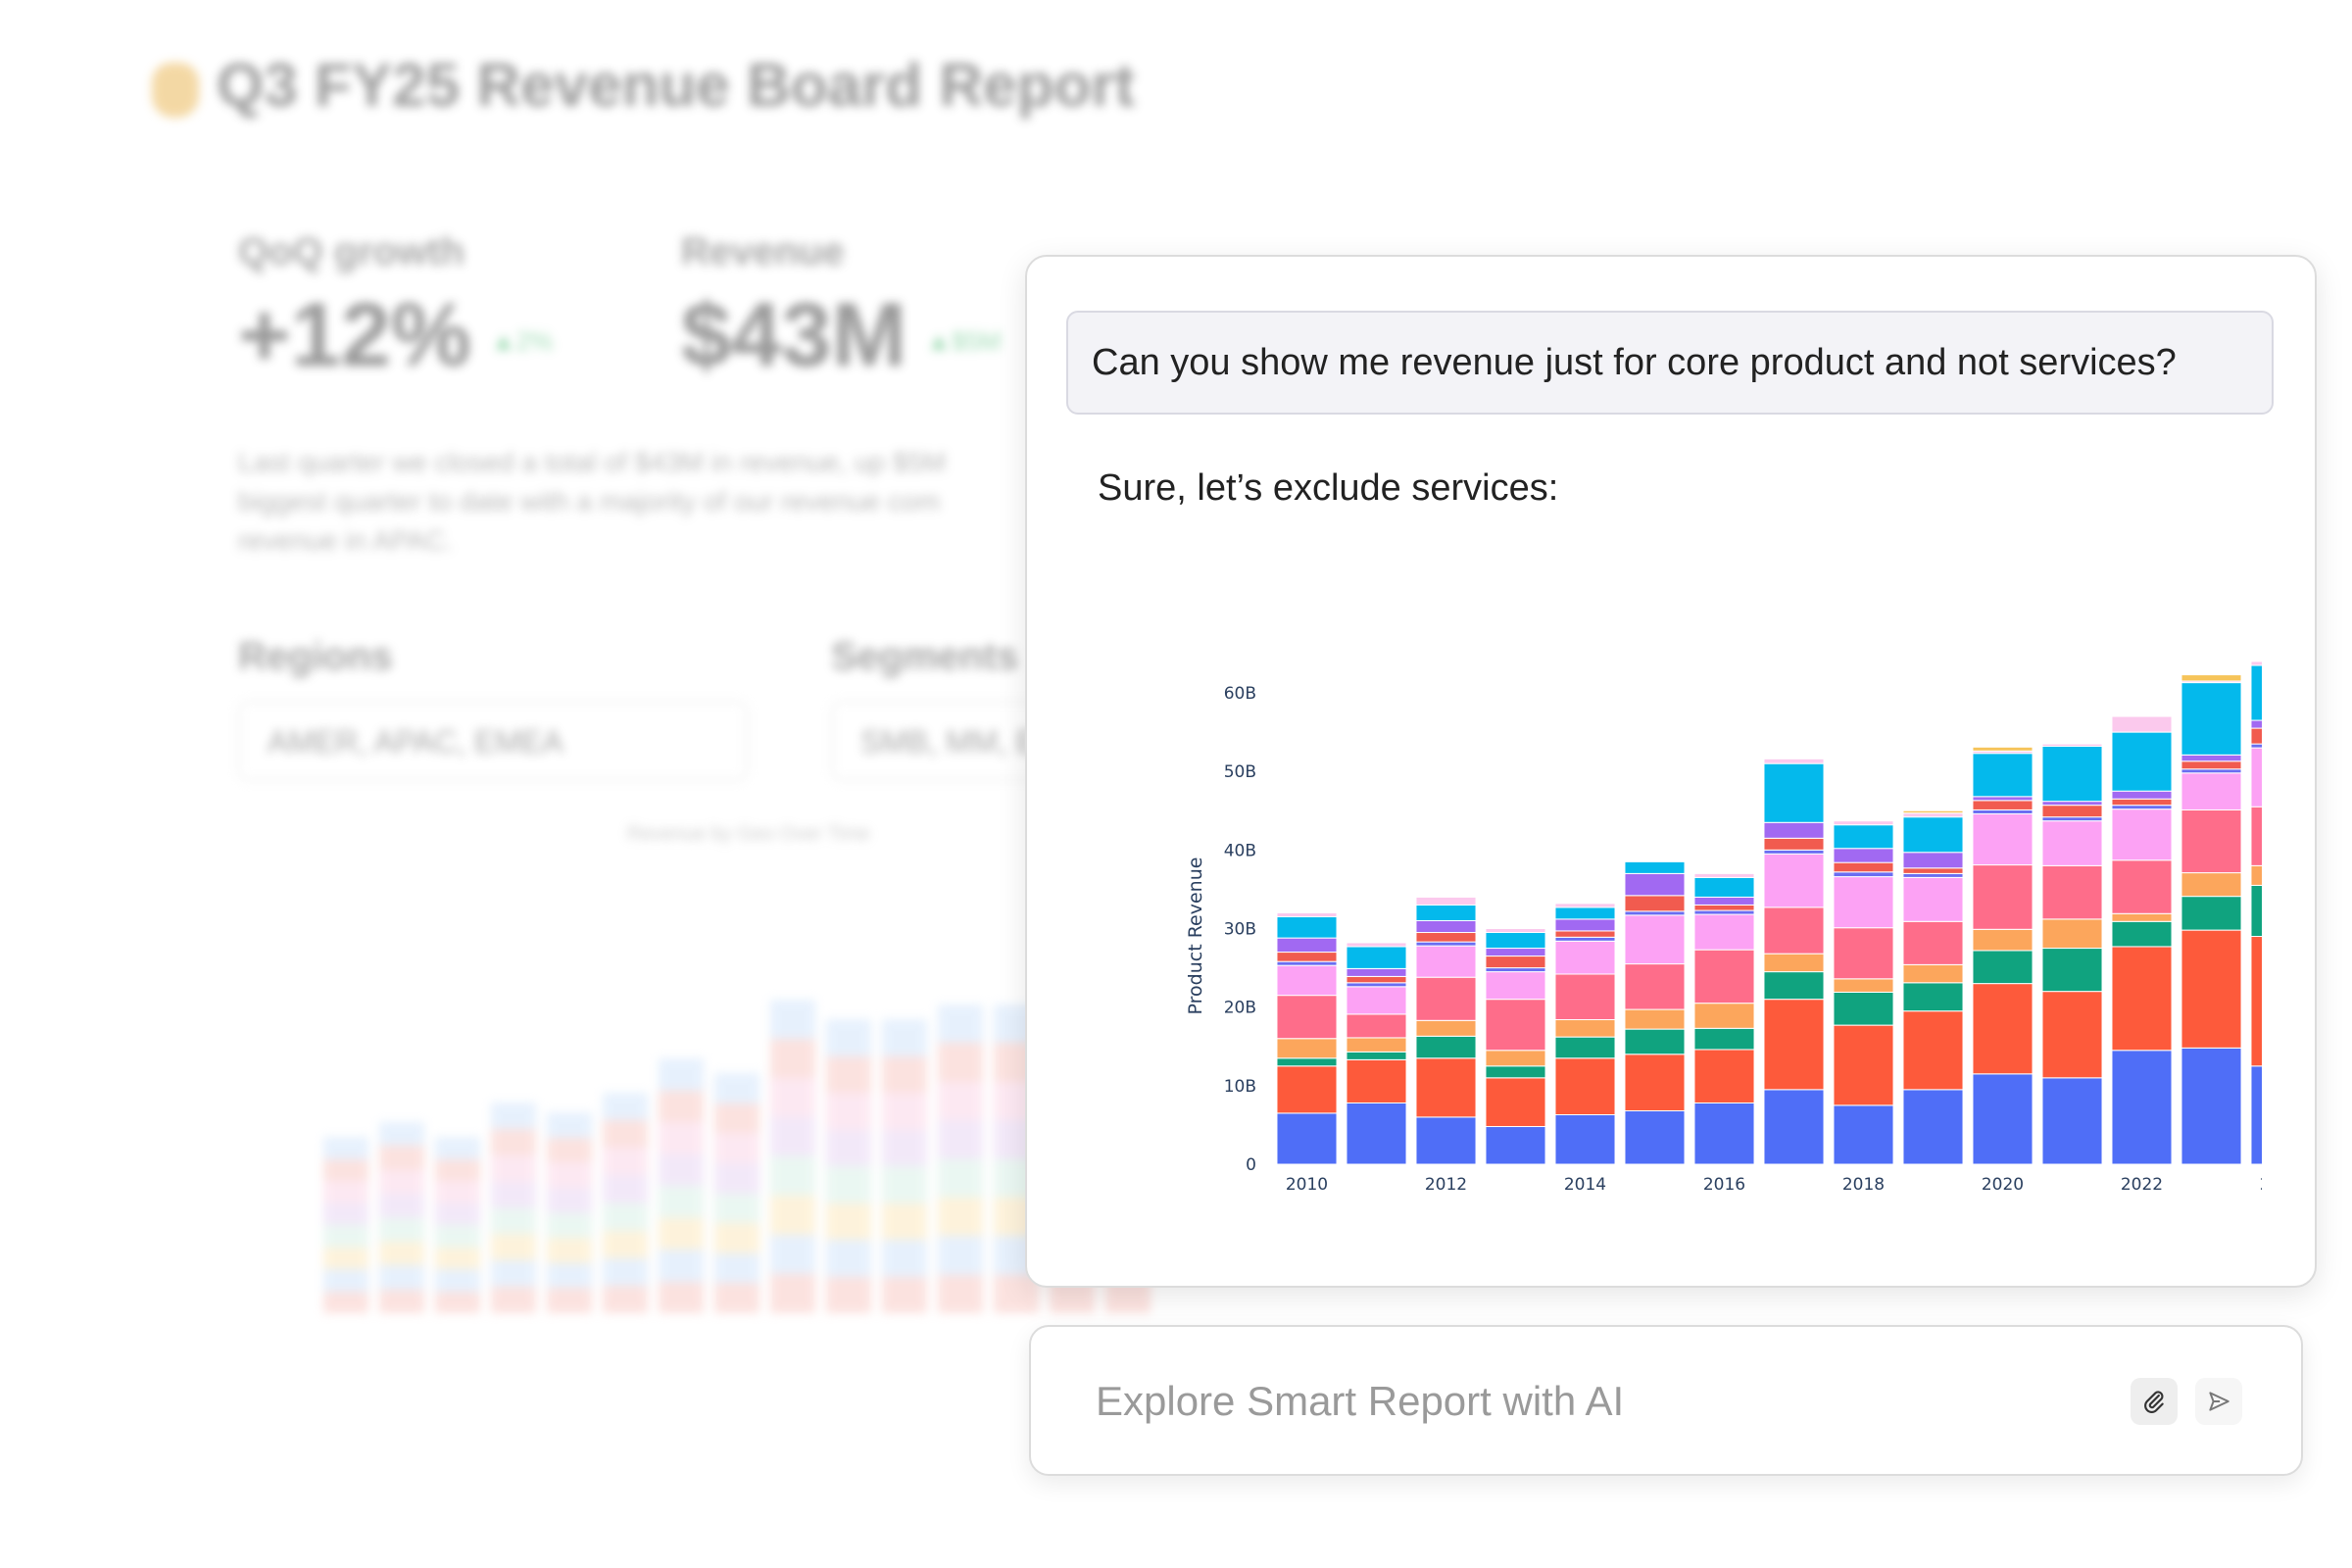 The width and height of the screenshot is (2352, 1568). What do you see at coordinates (2218, 1401) in the screenshot?
I see `send-button` at bounding box center [2218, 1401].